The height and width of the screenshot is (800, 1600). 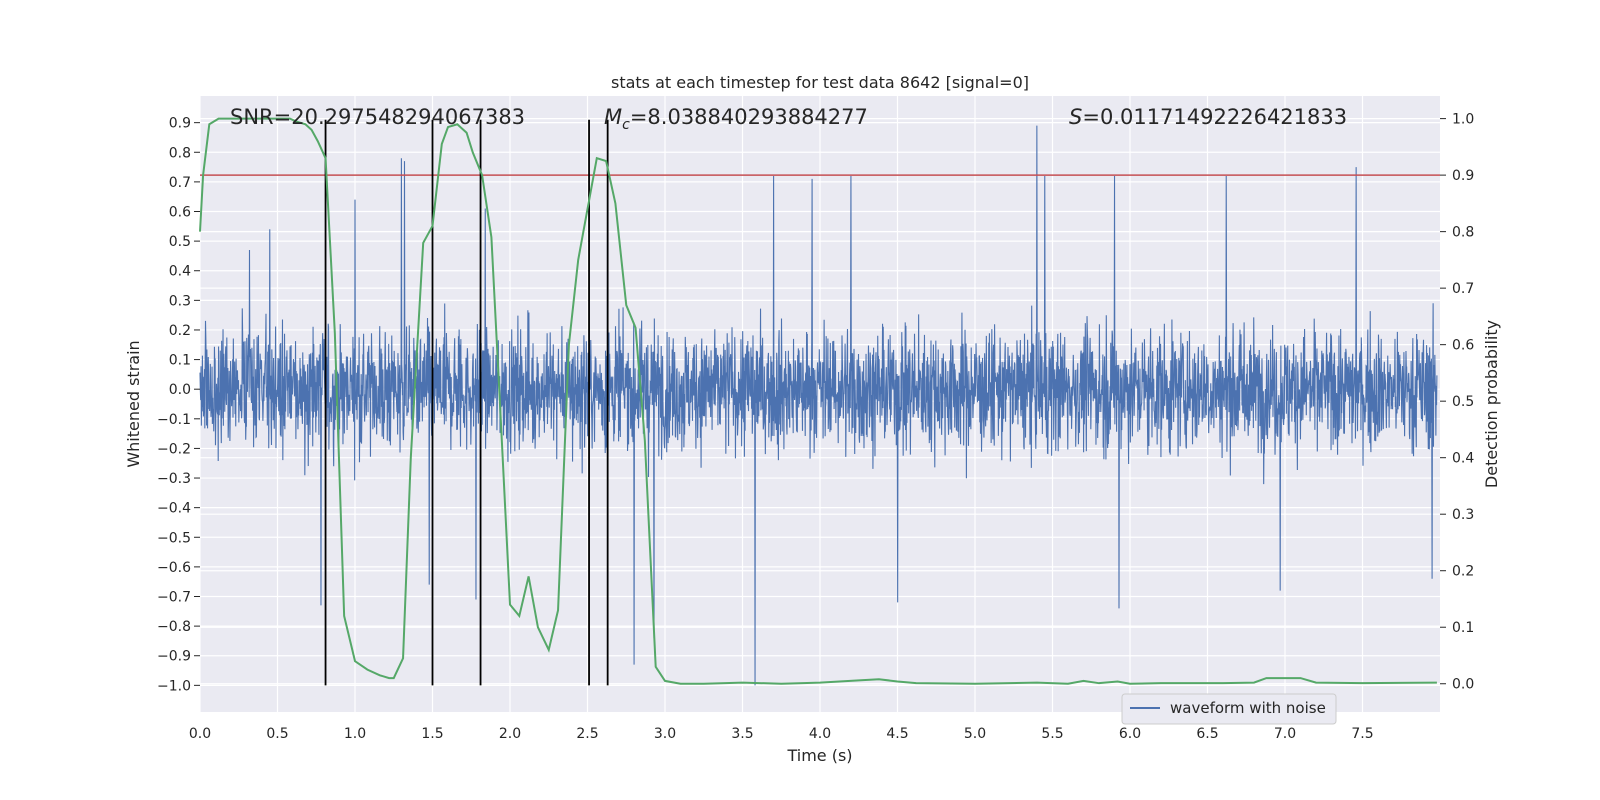 What do you see at coordinates (174, 420) in the screenshot?
I see `y-tick-label: −0.1` at bounding box center [174, 420].